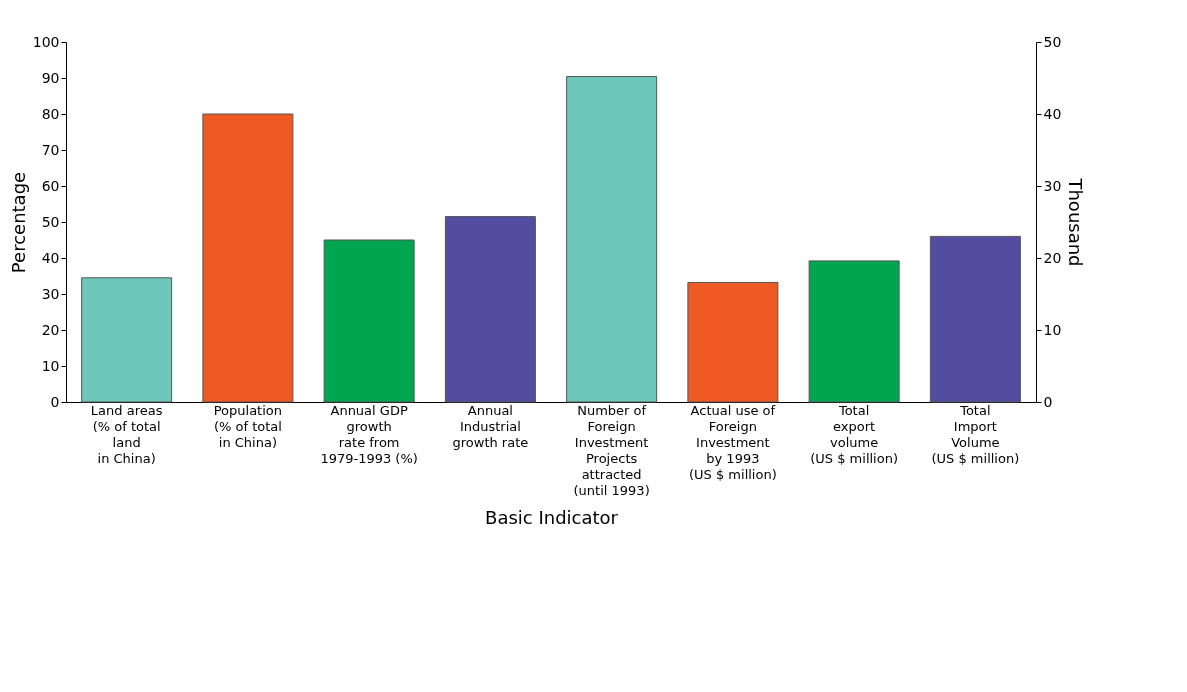 This screenshot has height=692, width=1187. Describe the element at coordinates (50, 149) in the screenshot. I see `y-tick-label: 70` at that location.